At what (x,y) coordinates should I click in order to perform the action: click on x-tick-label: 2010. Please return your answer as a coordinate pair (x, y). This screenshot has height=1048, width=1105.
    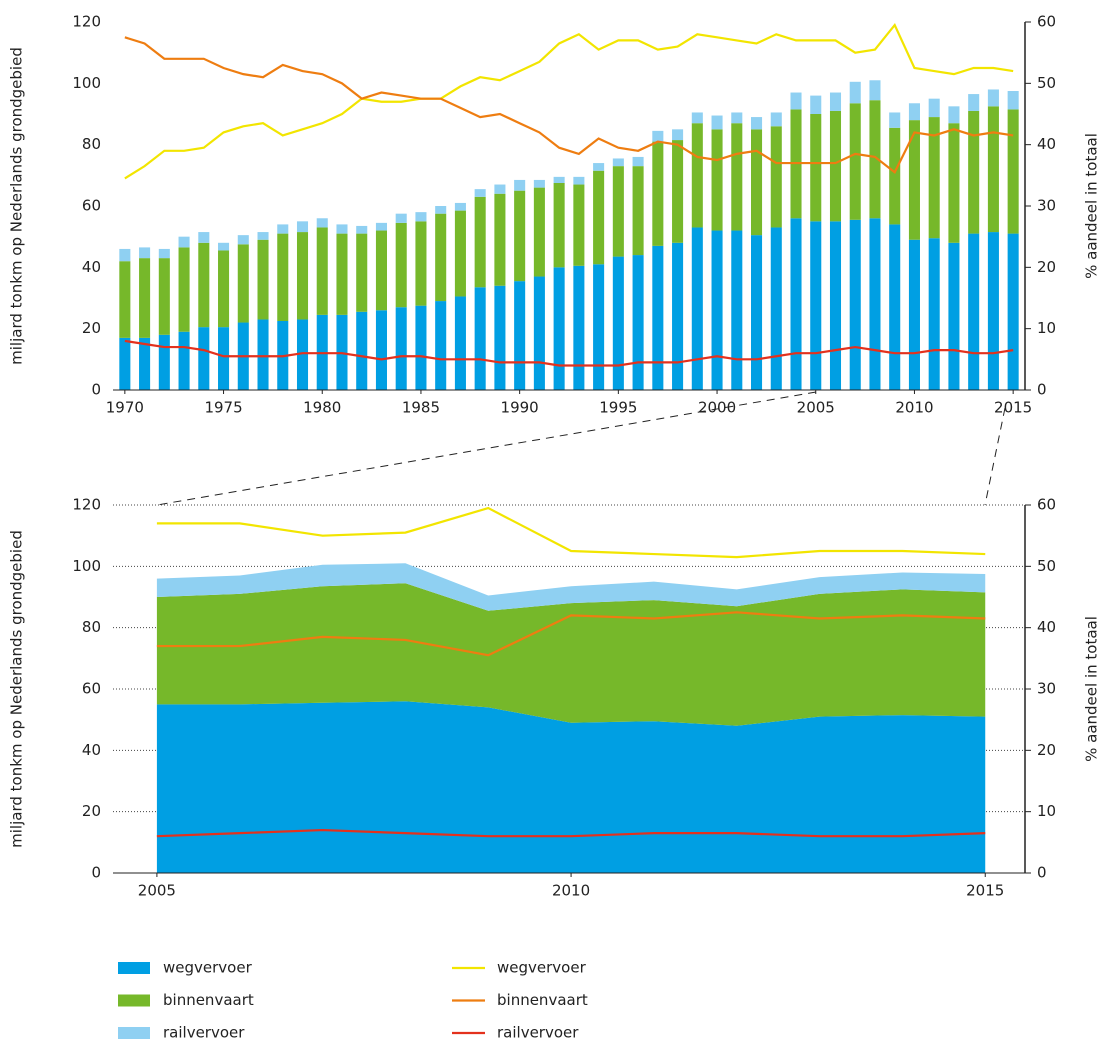
    Looking at the image, I should click on (571, 891).